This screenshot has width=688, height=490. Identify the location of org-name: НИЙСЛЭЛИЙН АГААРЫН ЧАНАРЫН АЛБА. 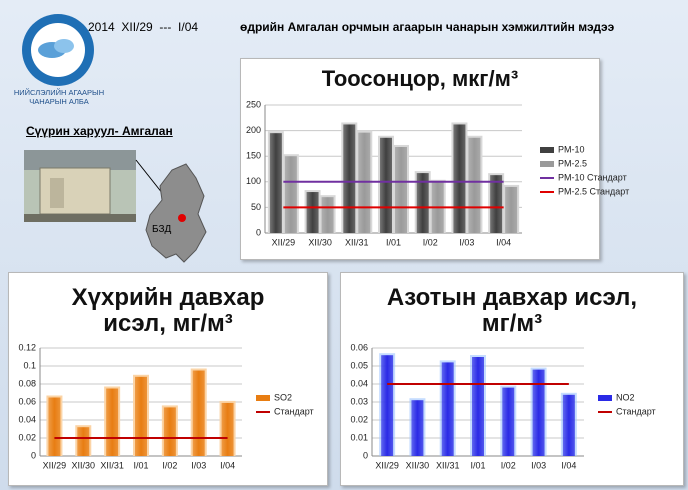
(59, 97).